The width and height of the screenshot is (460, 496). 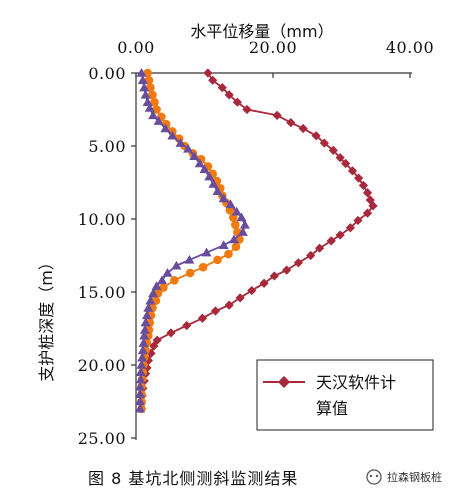 I want to click on x-tick-label: 20.00, so click(x=273, y=47).